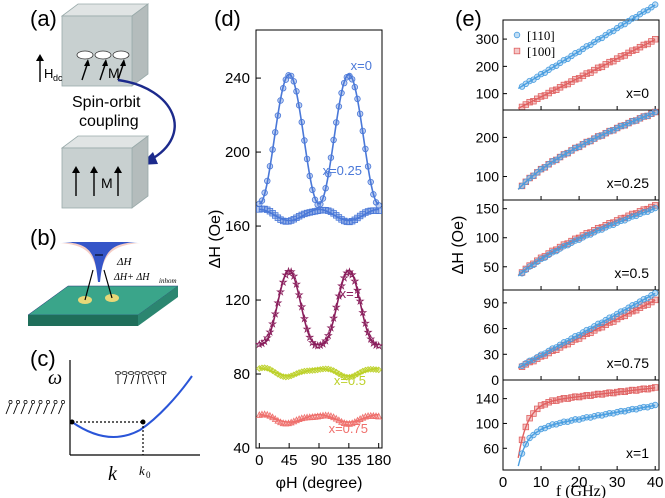 This screenshot has height=498, width=665. Describe the element at coordinates (107, 183) in the screenshot. I see `m-label-bottom: M` at that location.